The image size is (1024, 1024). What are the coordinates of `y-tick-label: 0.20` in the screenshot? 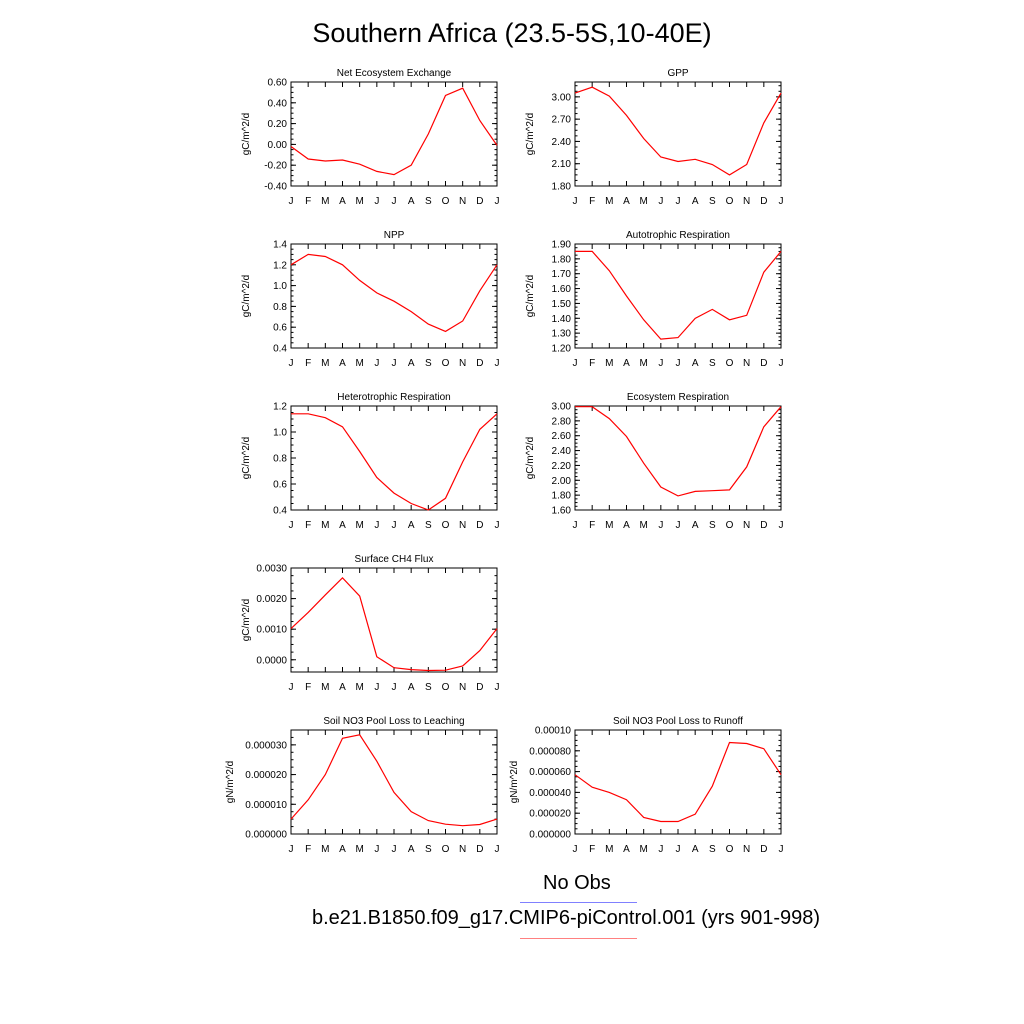 It's located at (278, 124).